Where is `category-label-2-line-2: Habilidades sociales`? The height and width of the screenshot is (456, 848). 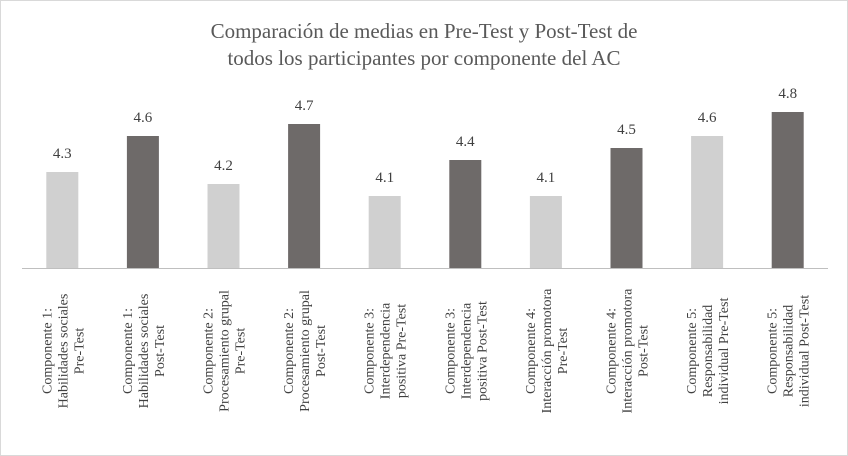
category-label-2-line-2: Habilidades sociales is located at coordinates (144, 351).